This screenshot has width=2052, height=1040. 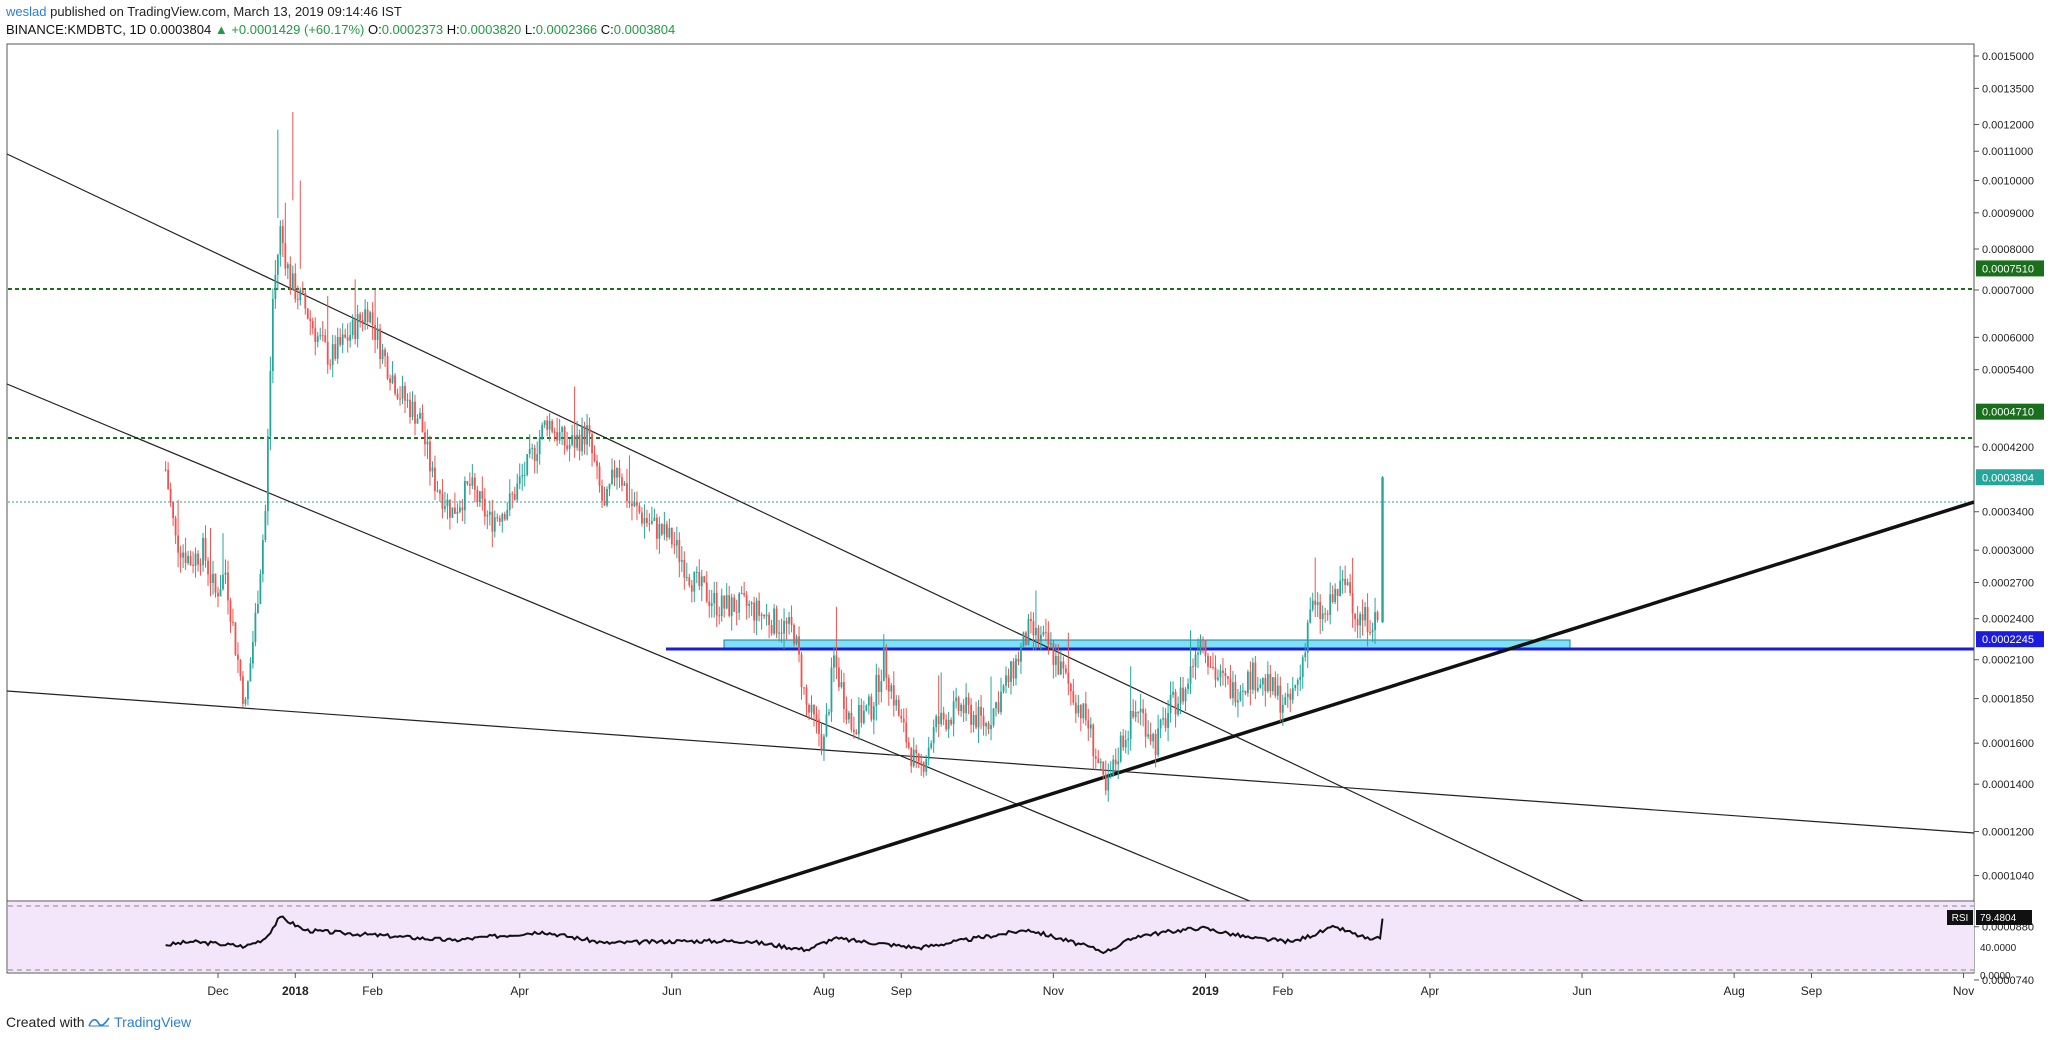 What do you see at coordinates (2008, 478) in the screenshot?
I see `price-label: 0.0003804` at bounding box center [2008, 478].